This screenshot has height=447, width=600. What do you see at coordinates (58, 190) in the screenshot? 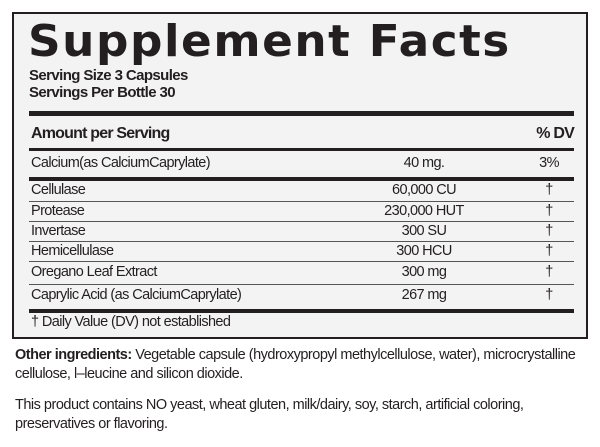
I see `nutrient-name: Cellulase` at bounding box center [58, 190].